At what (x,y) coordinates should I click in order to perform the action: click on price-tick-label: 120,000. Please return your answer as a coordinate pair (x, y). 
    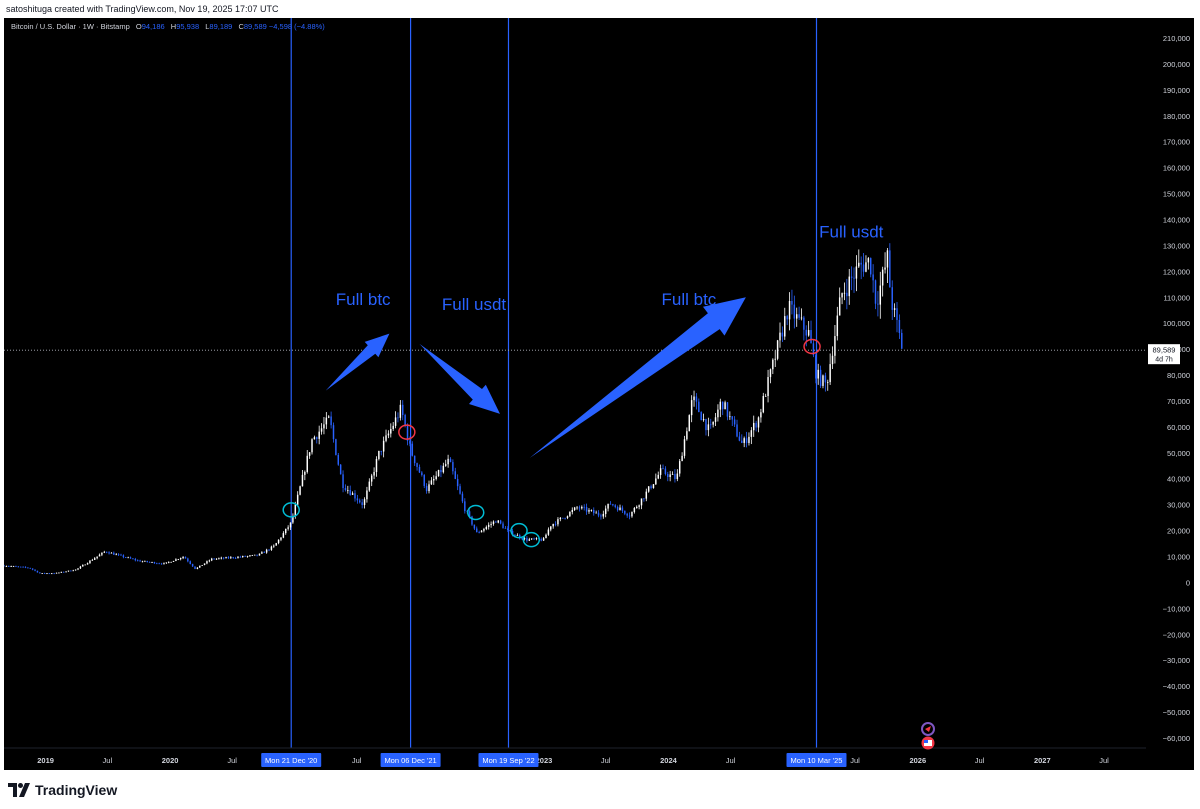
    Looking at the image, I should click on (1176, 271).